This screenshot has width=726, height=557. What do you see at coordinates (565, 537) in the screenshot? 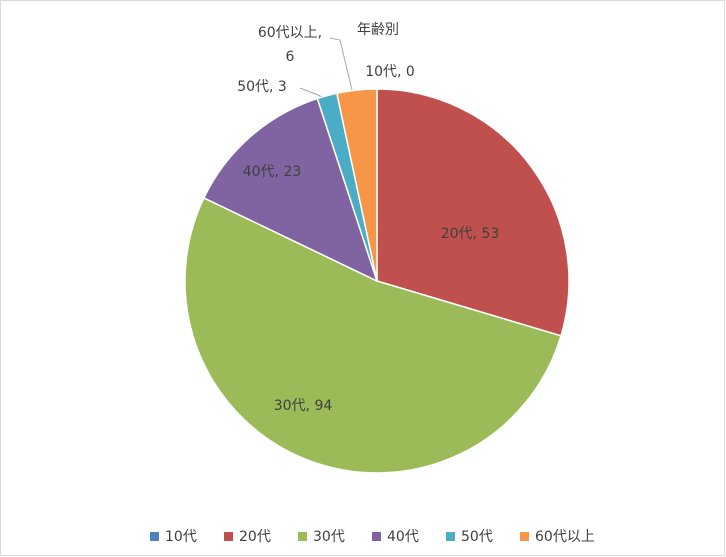
I see `legend-label: 60代以上` at bounding box center [565, 537].